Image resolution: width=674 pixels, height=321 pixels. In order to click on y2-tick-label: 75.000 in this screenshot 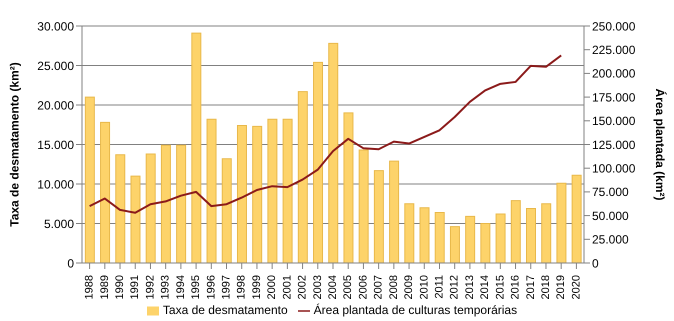, I will do `click(611, 192)`.